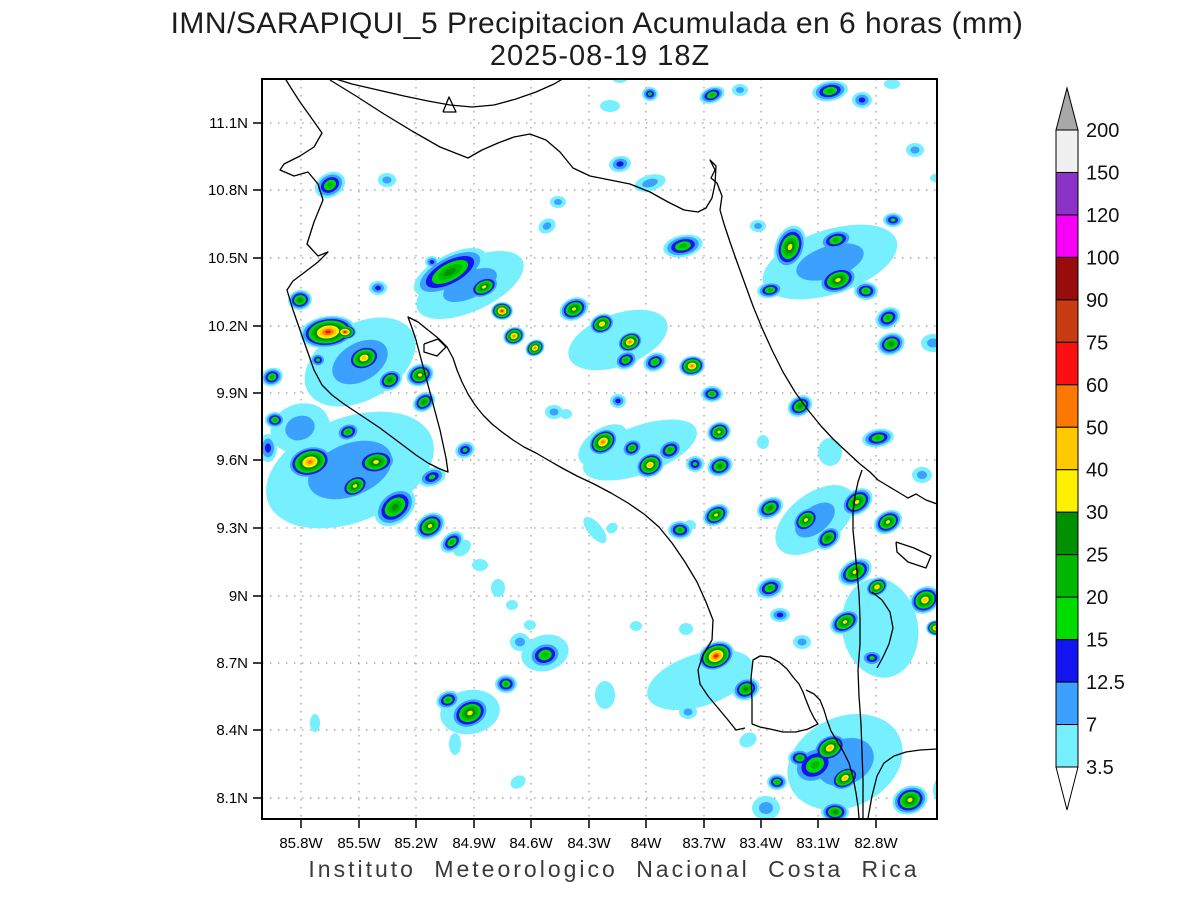 Image resolution: width=1200 pixels, height=900 pixels. Describe the element at coordinates (1067, 788) in the screenshot. I see `colorbar-arrow-bottom` at that location.